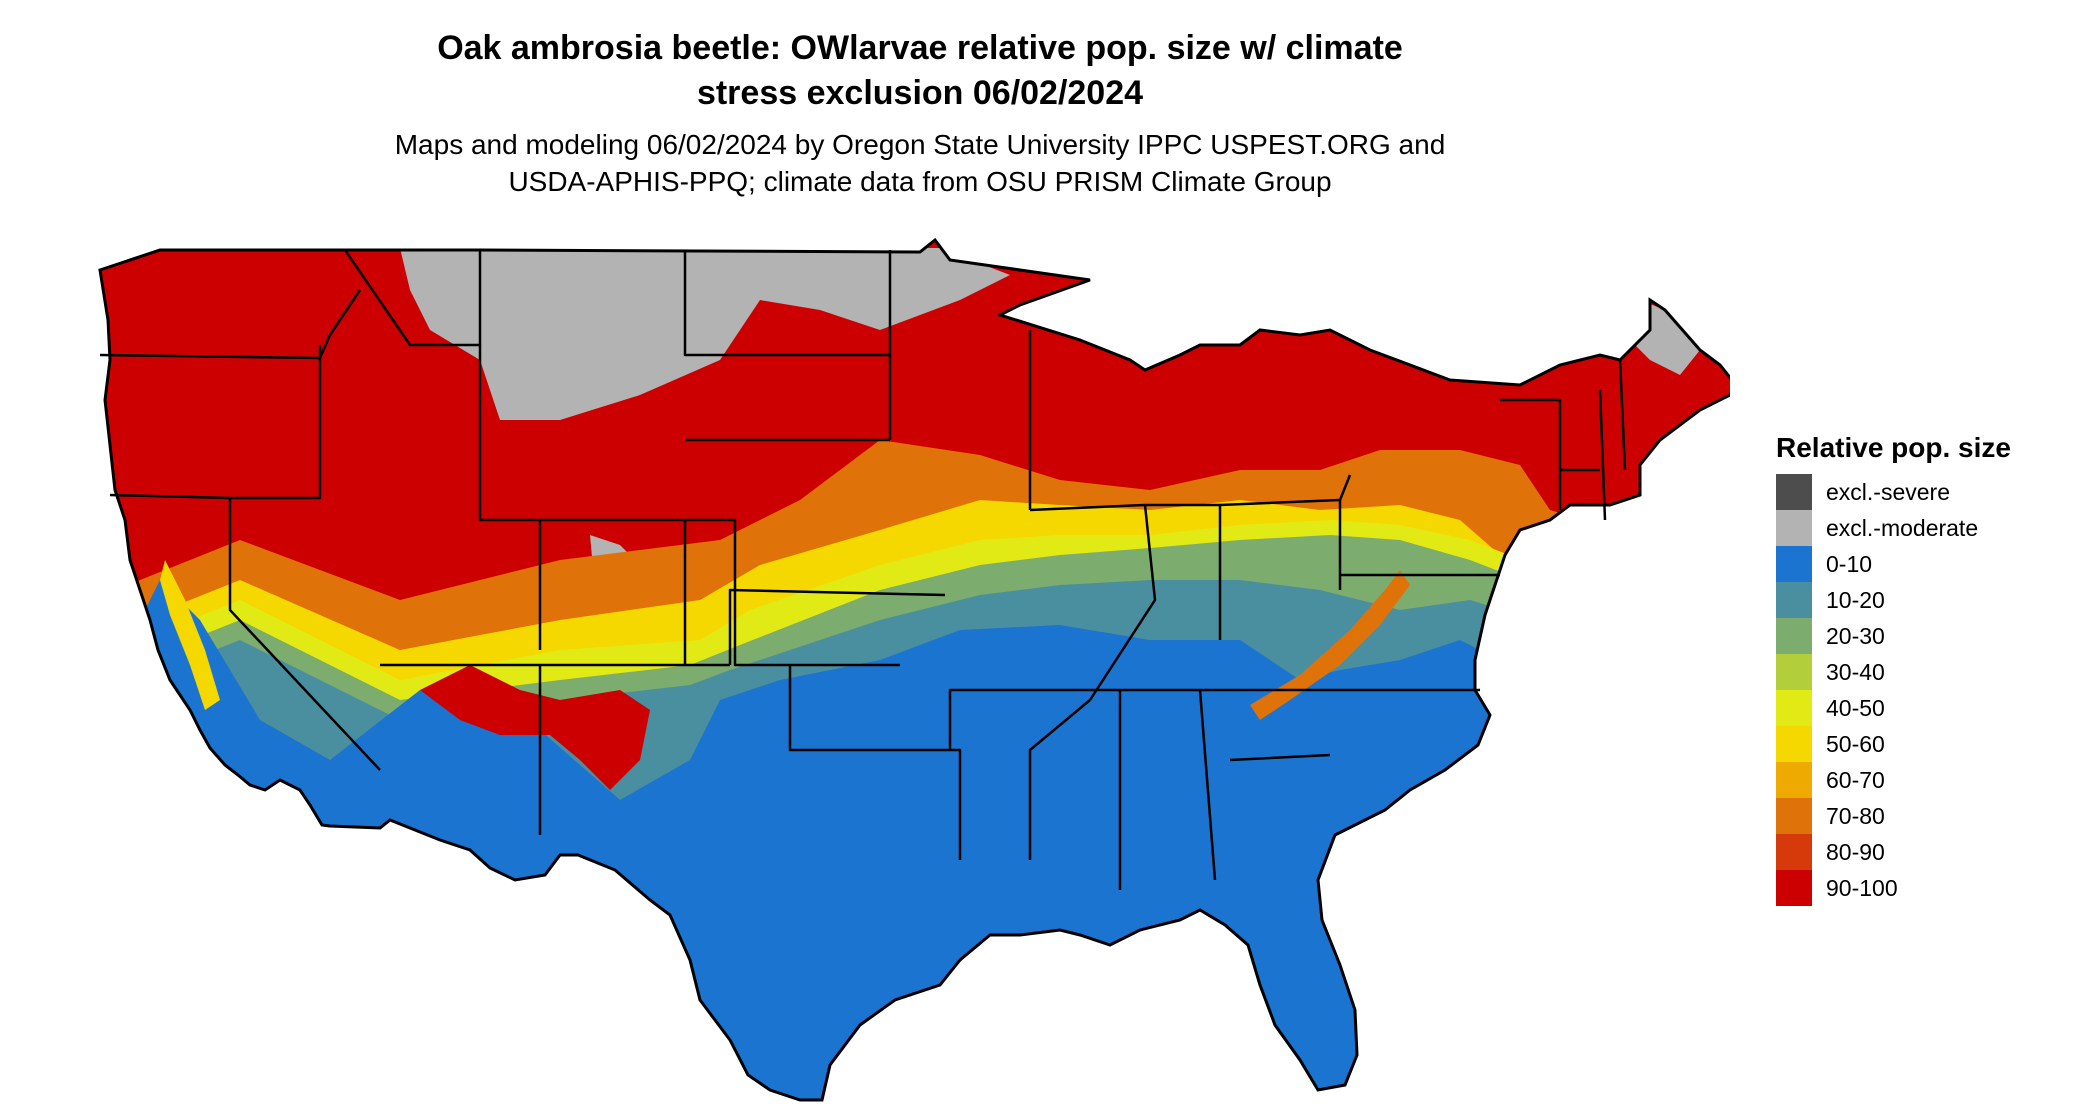 This screenshot has height=1116, width=2100. Describe the element at coordinates (1855, 599) in the screenshot. I see `legend-label: 10-20` at that location.